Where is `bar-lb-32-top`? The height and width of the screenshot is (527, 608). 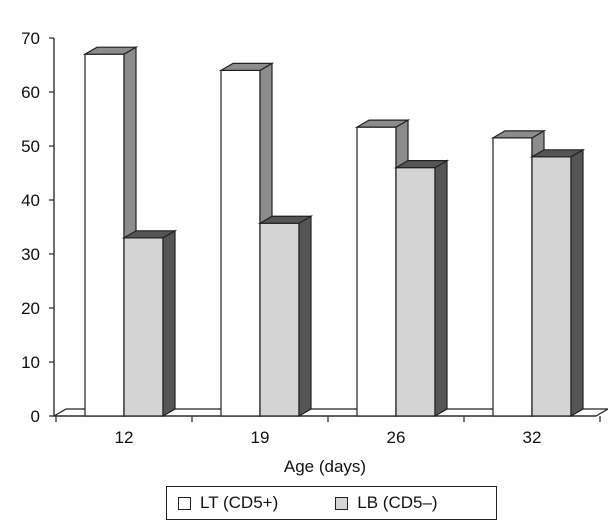 bar-lb-32-top is located at coordinates (557, 153).